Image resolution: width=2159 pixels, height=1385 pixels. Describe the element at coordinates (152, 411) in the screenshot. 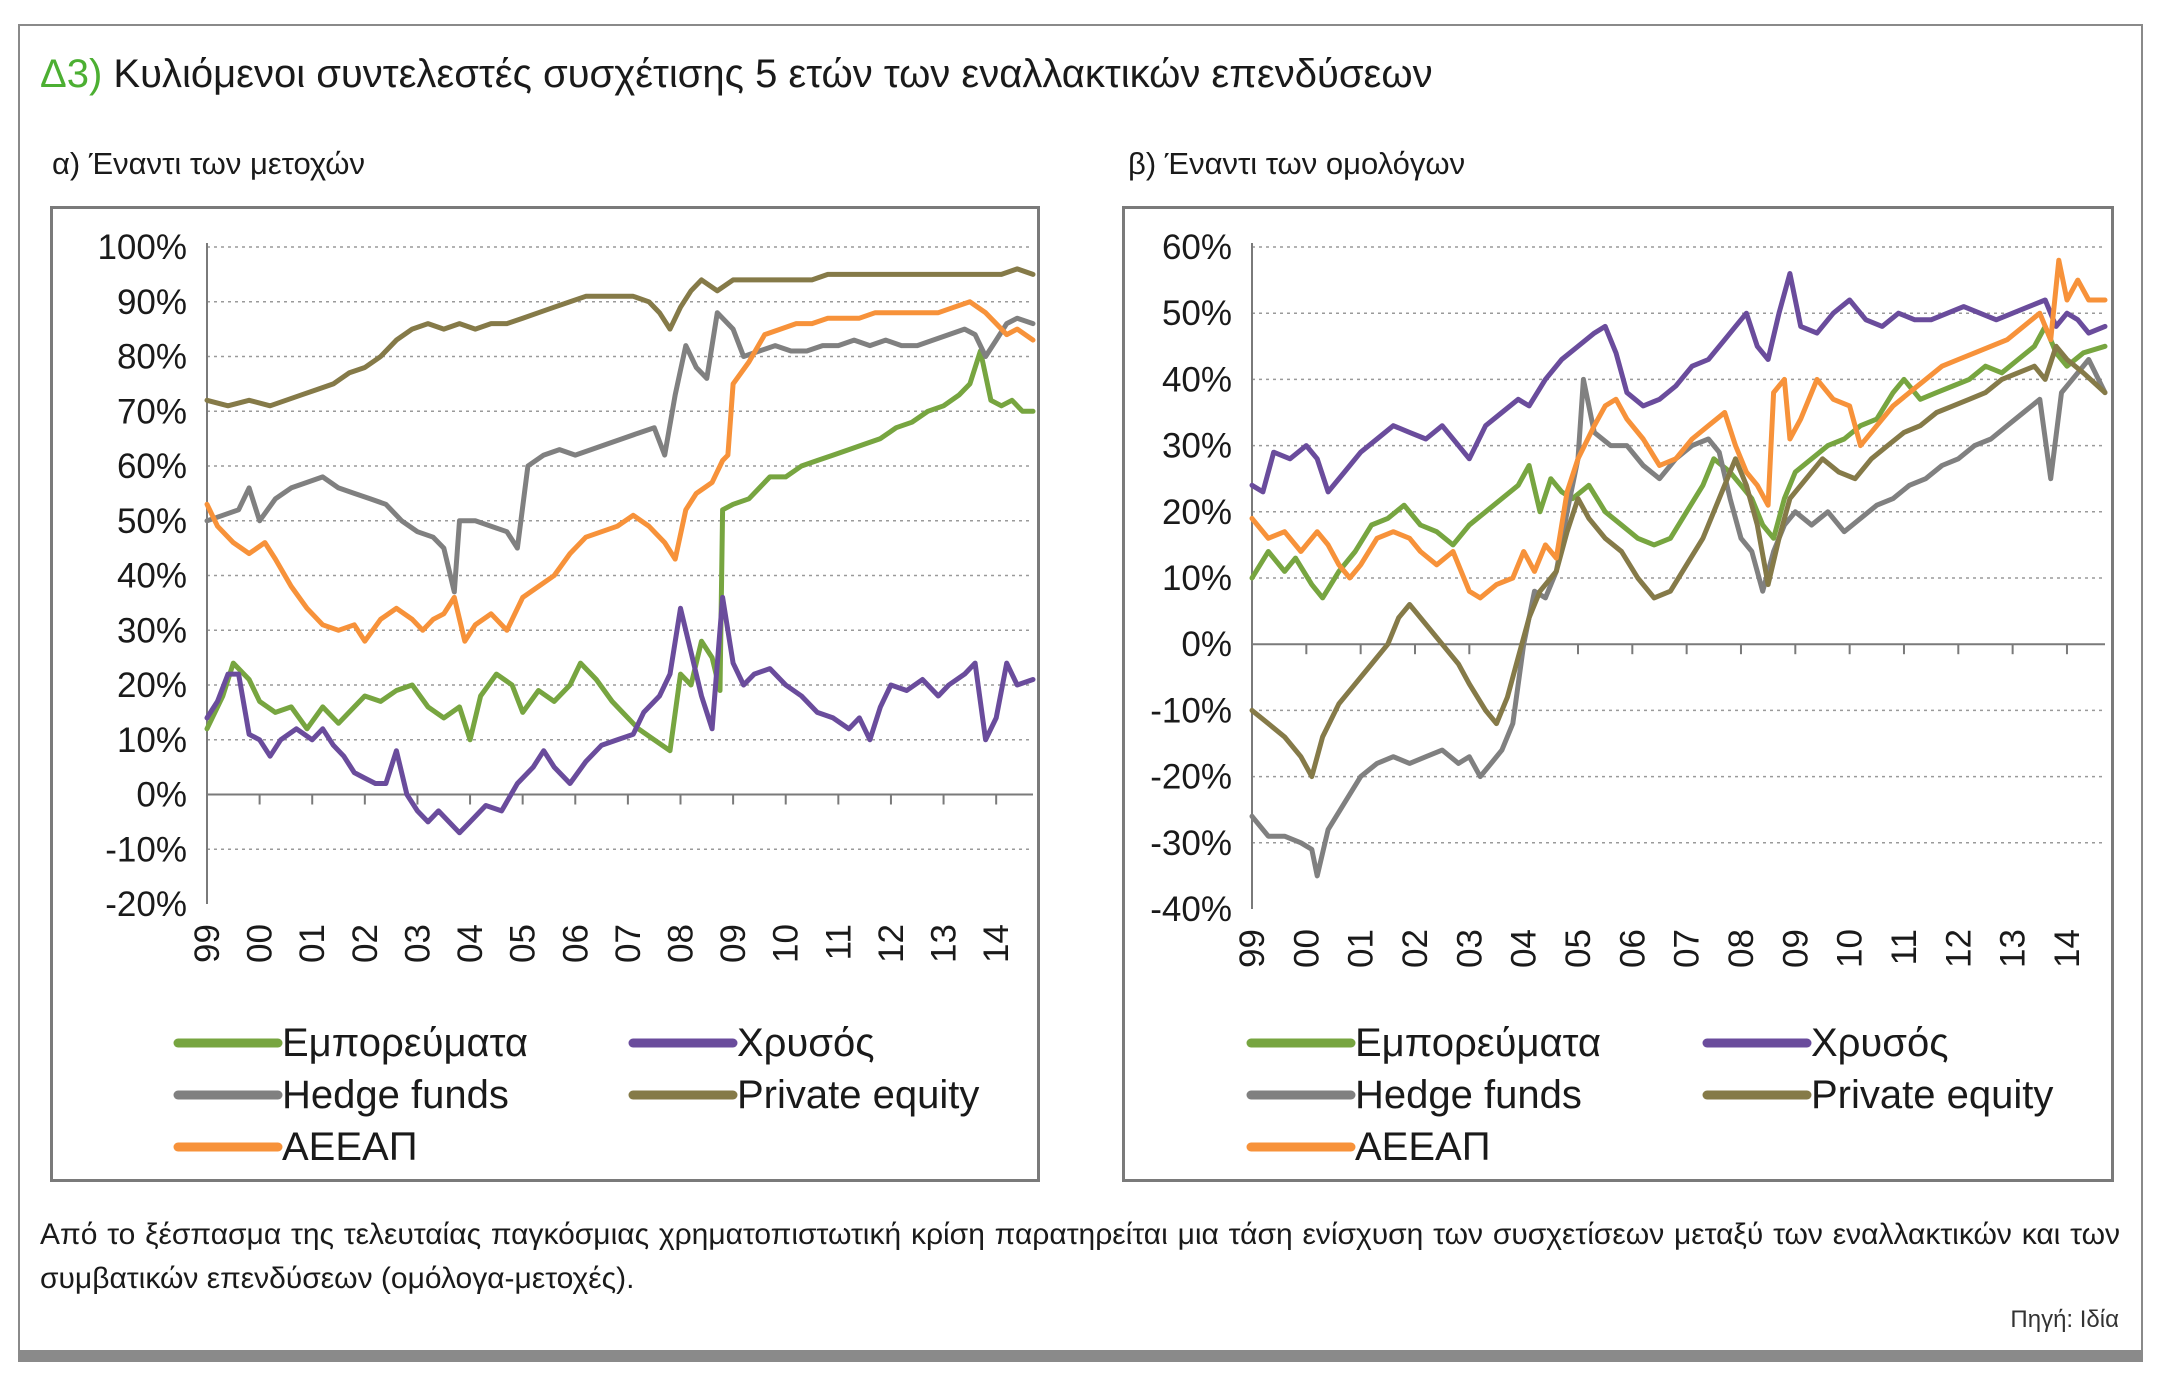

I see `y-tick-label: 70%` at that location.